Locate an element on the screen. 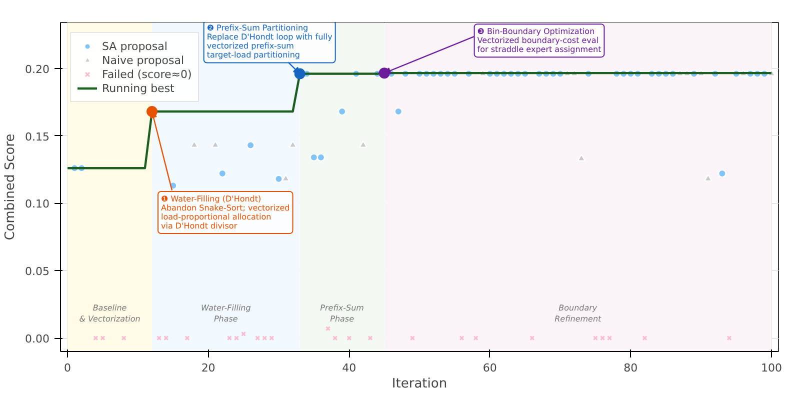 This screenshot has height=394, width=792. band-label: Water-Filling Phase is located at coordinates (226, 314).